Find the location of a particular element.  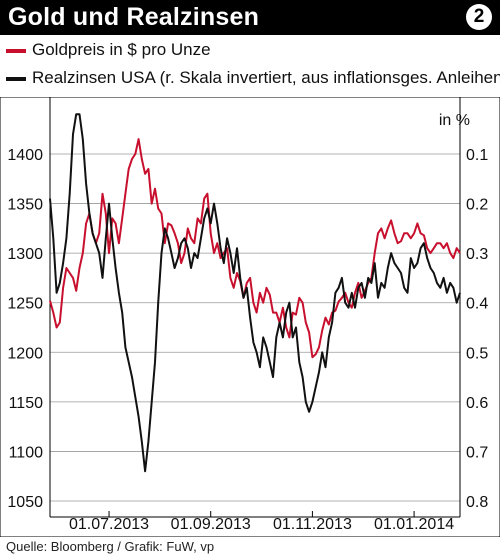

x-tick-label: 01.09.2013 is located at coordinates (211, 524).